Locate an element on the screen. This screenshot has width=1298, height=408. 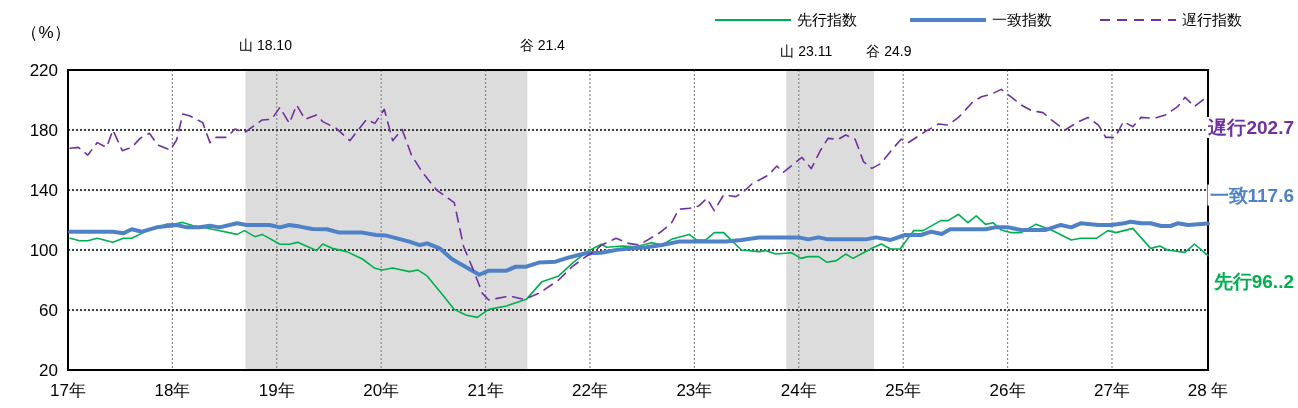
x-tick-label: 27年 is located at coordinates (1112, 390).